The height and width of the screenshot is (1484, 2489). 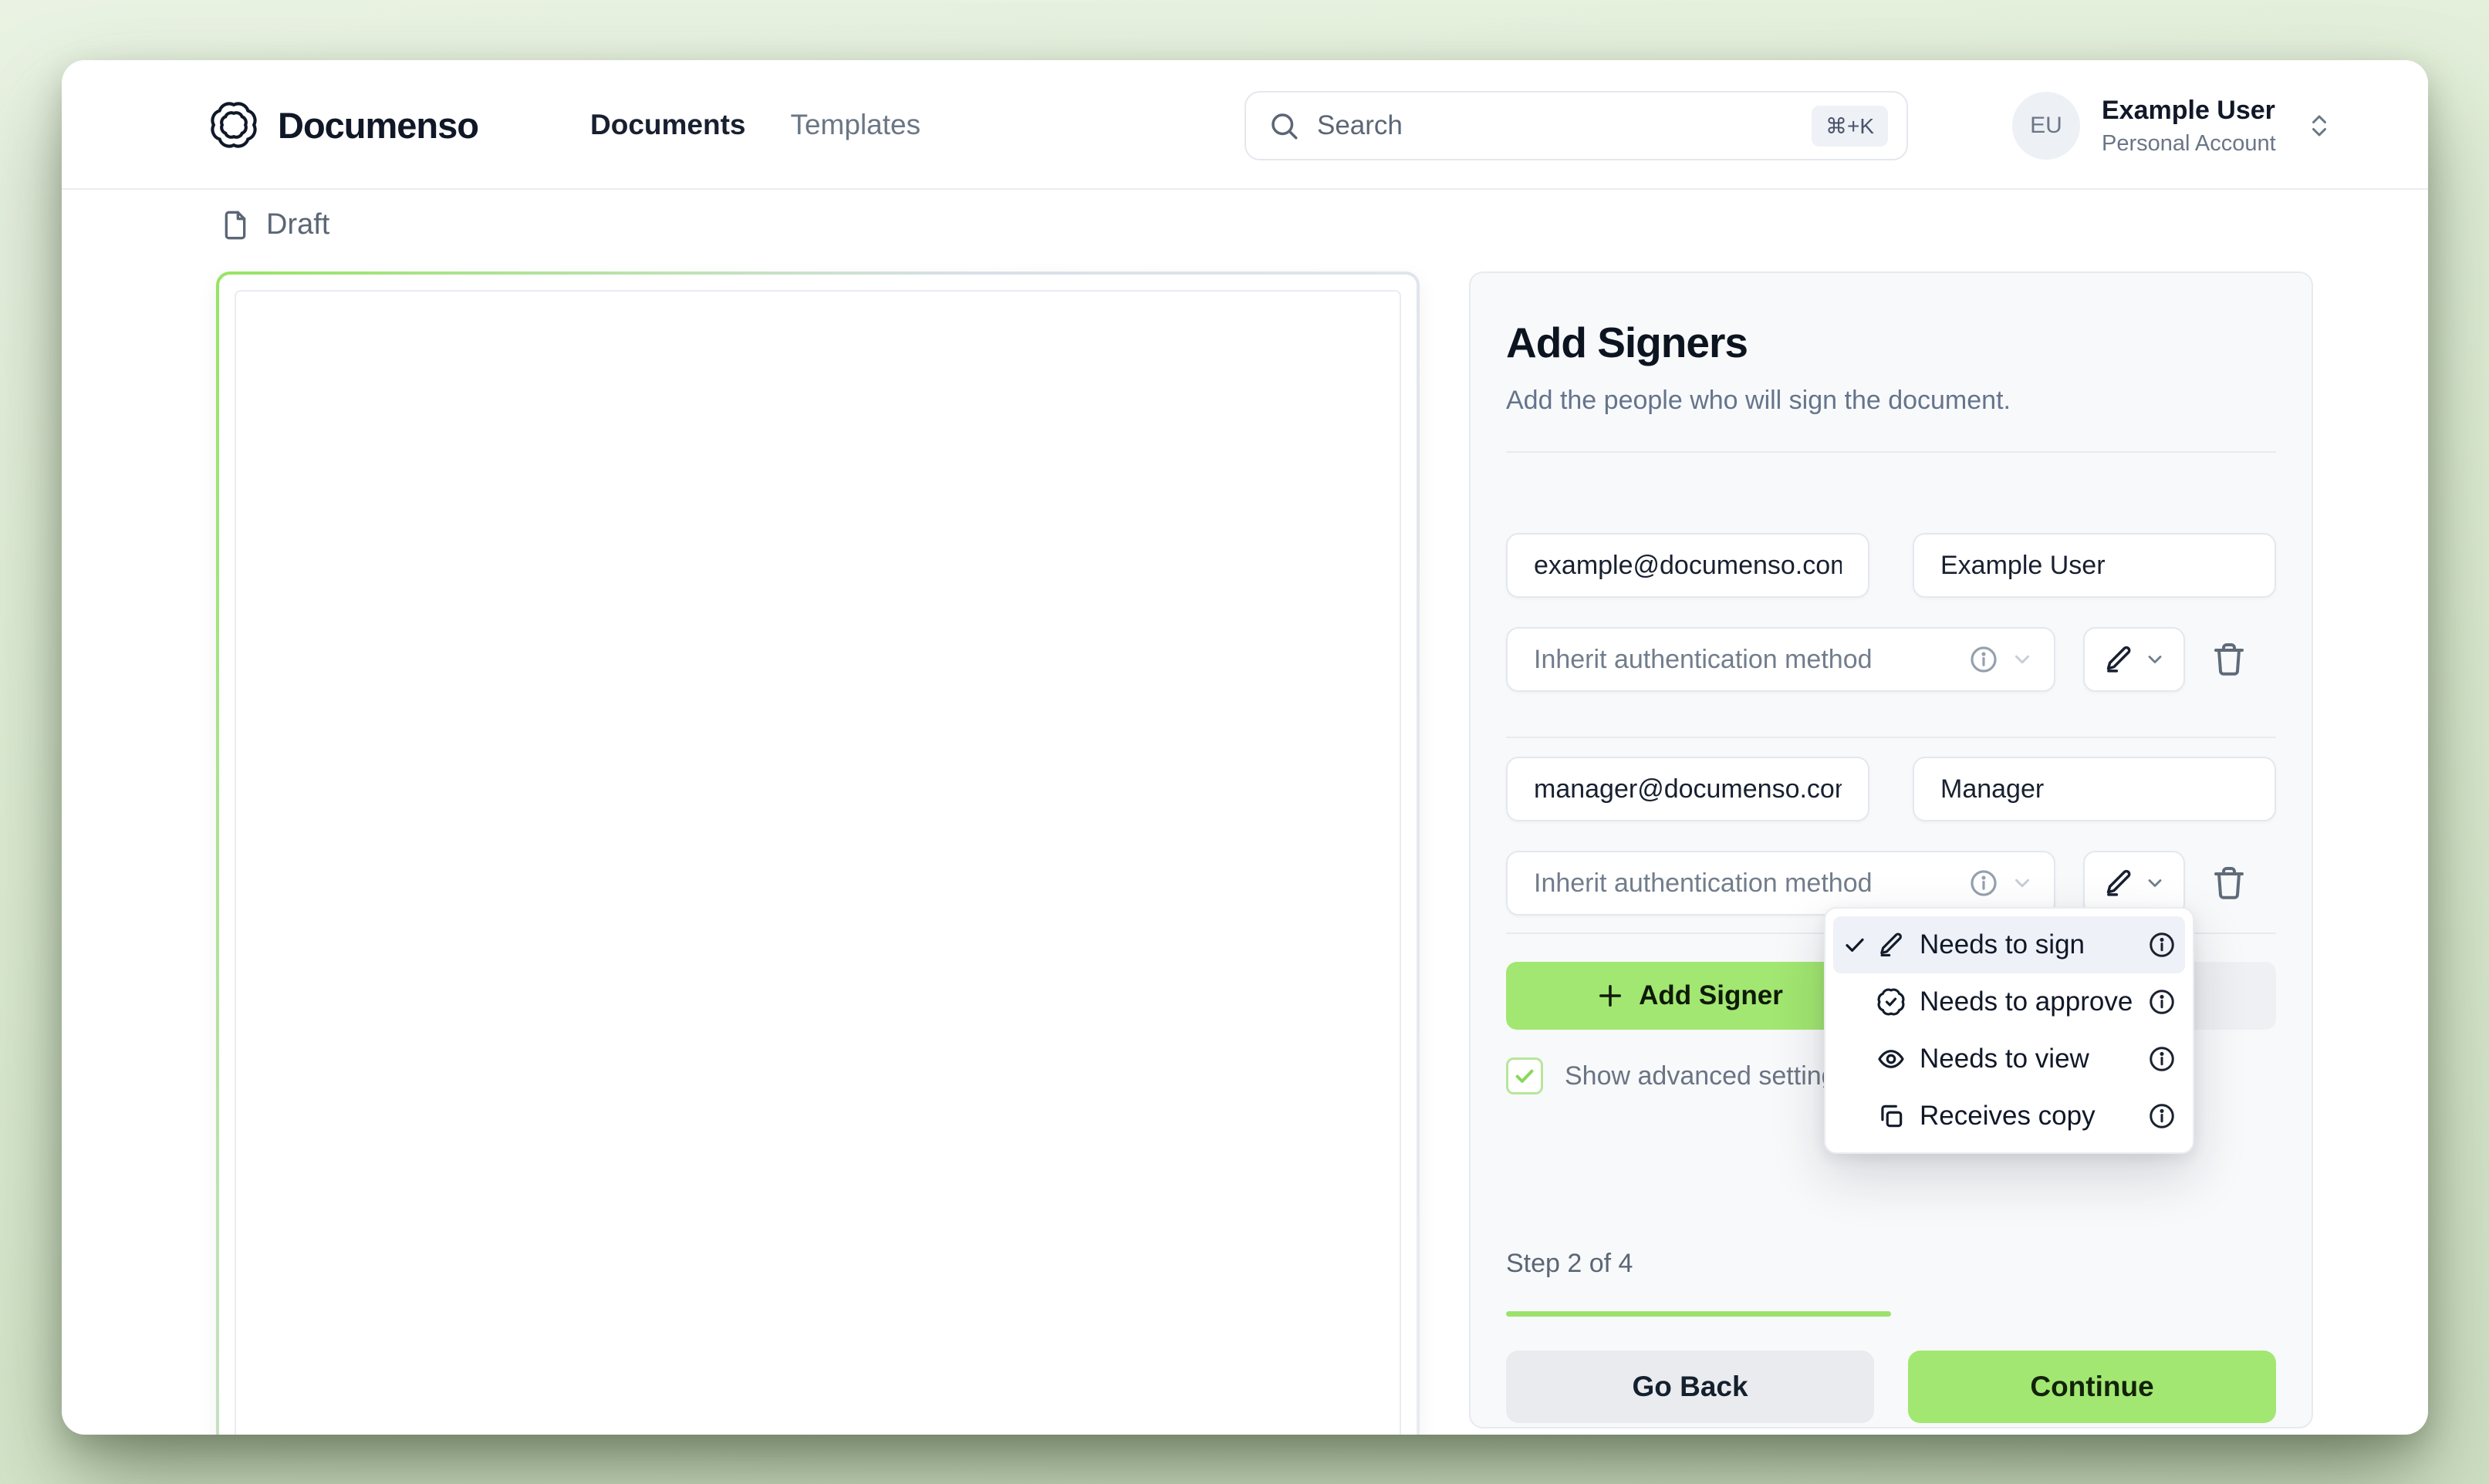 What do you see at coordinates (1611, 996) in the screenshot?
I see `plus-icon` at bounding box center [1611, 996].